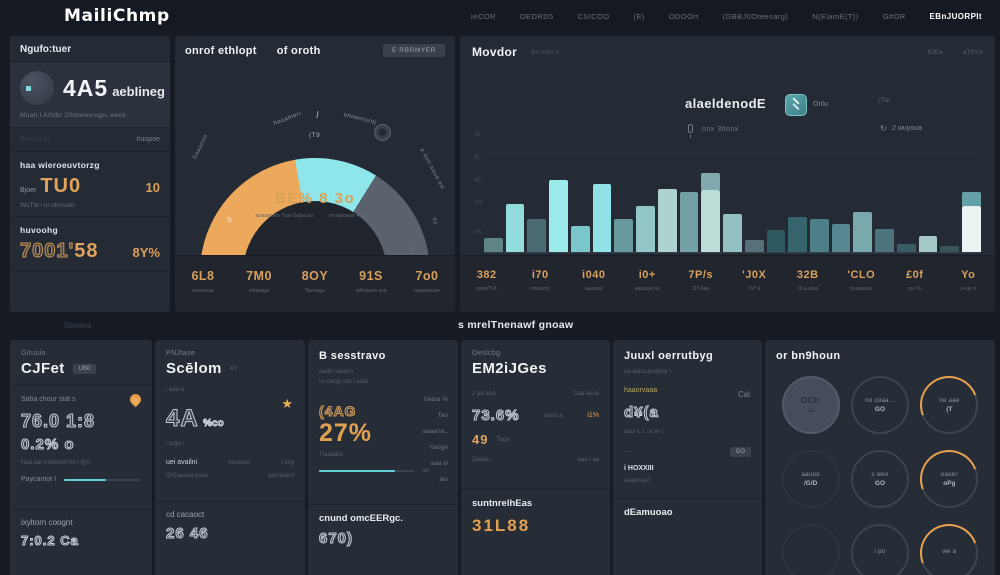 This screenshot has height=575, width=1000. Describe the element at coordinates (287, 403) in the screenshot. I see `star-icon: ★` at that location.